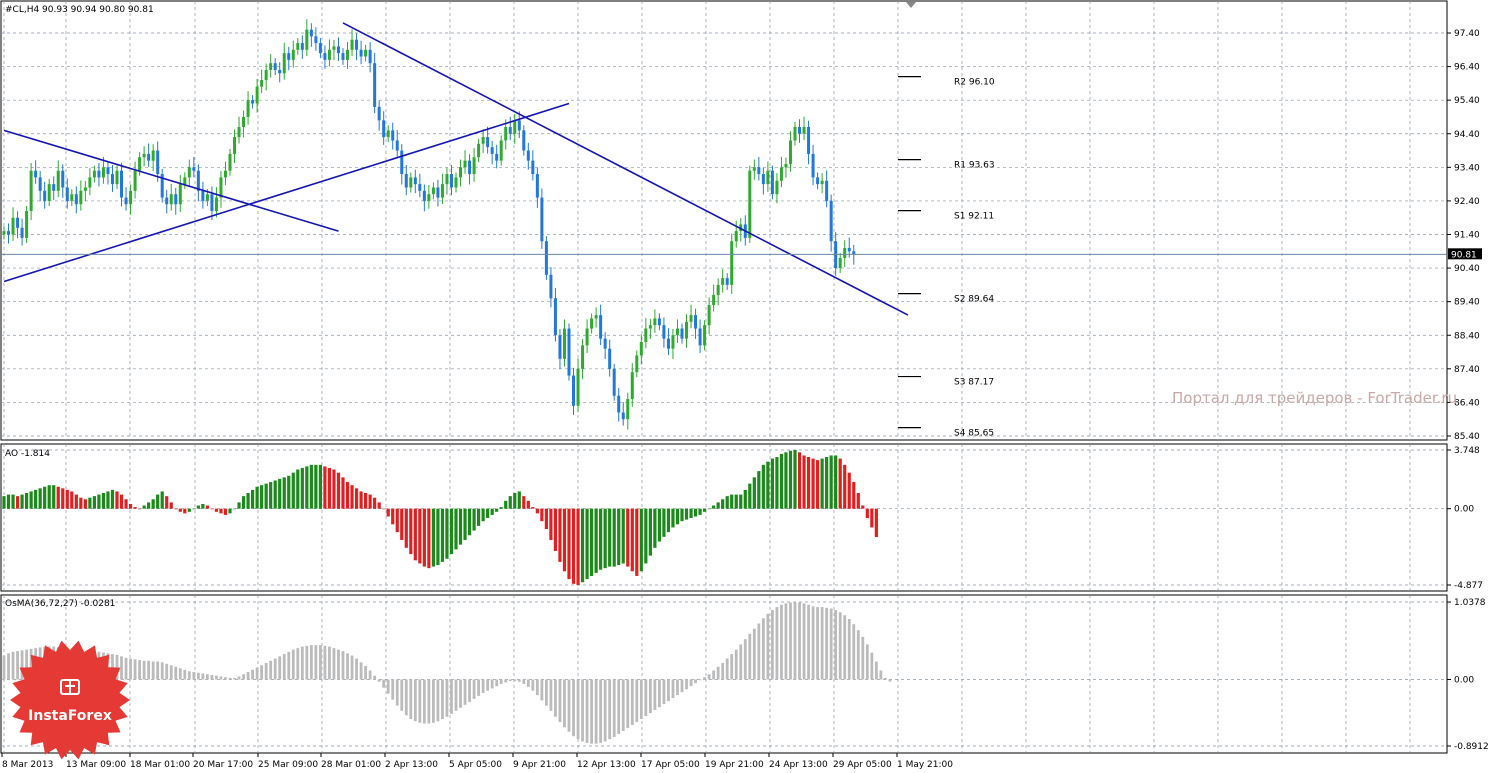  What do you see at coordinates (70, 687) in the screenshot?
I see `logo-mark-icon` at bounding box center [70, 687].